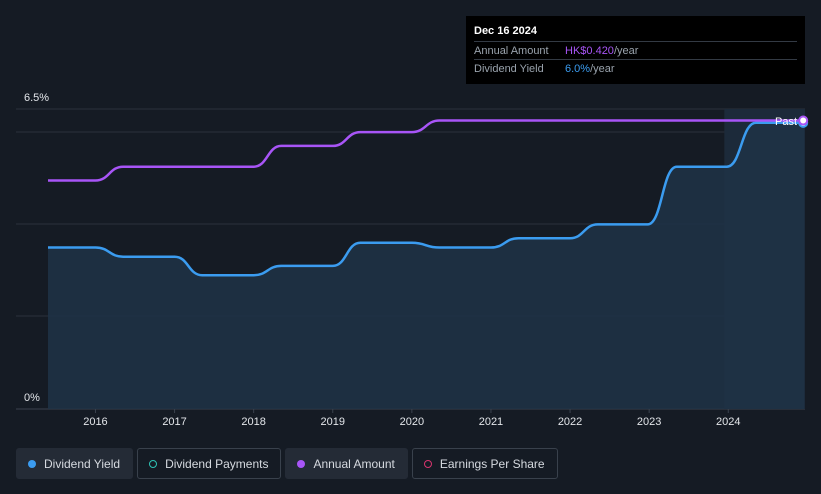  I want to click on y-tick-label-bottom: 0%, so click(32, 398).